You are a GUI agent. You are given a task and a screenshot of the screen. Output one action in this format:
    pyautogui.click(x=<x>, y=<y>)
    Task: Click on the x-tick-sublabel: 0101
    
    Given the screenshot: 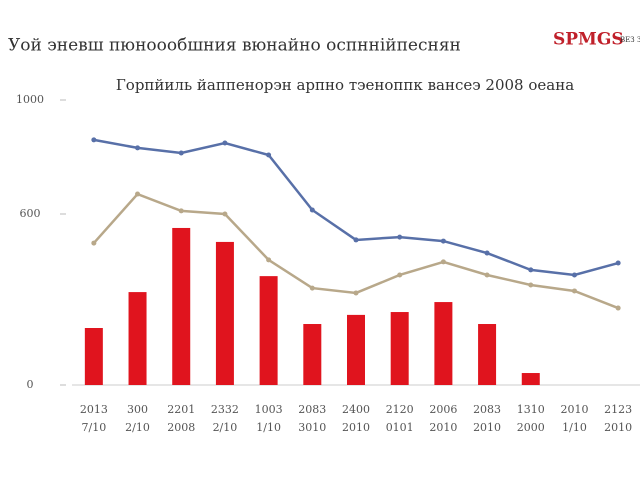 What is the action you would take?
    pyautogui.click(x=400, y=427)
    